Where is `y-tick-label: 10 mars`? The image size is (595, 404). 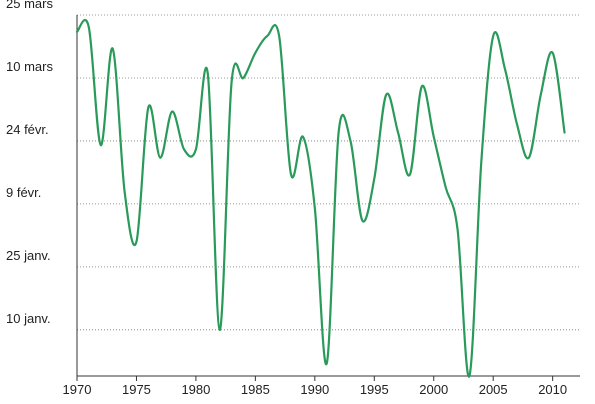
y-tick-label: 10 mars is located at coordinates (29, 66).